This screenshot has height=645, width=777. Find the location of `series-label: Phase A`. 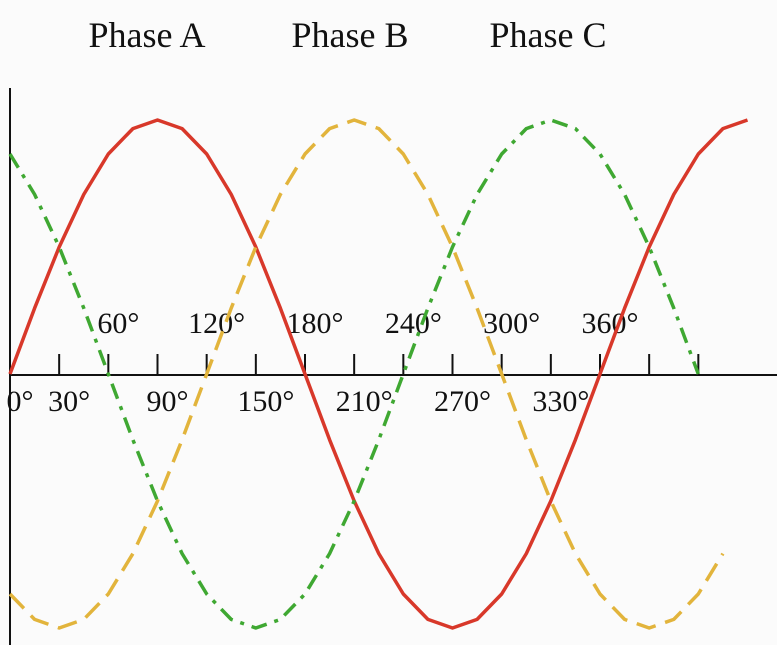

series-label: Phase A is located at coordinates (147, 35).